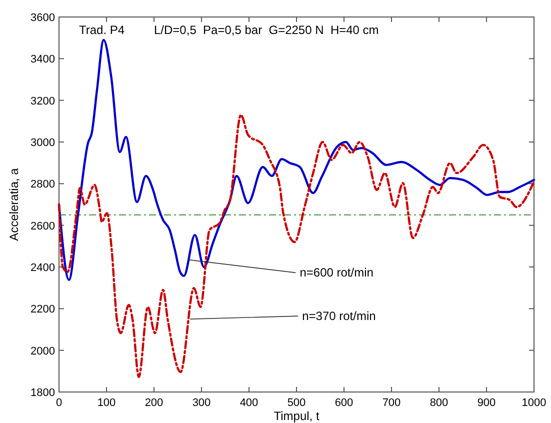 The image size is (551, 423). I want to click on x-tick-label: 400, so click(249, 403).